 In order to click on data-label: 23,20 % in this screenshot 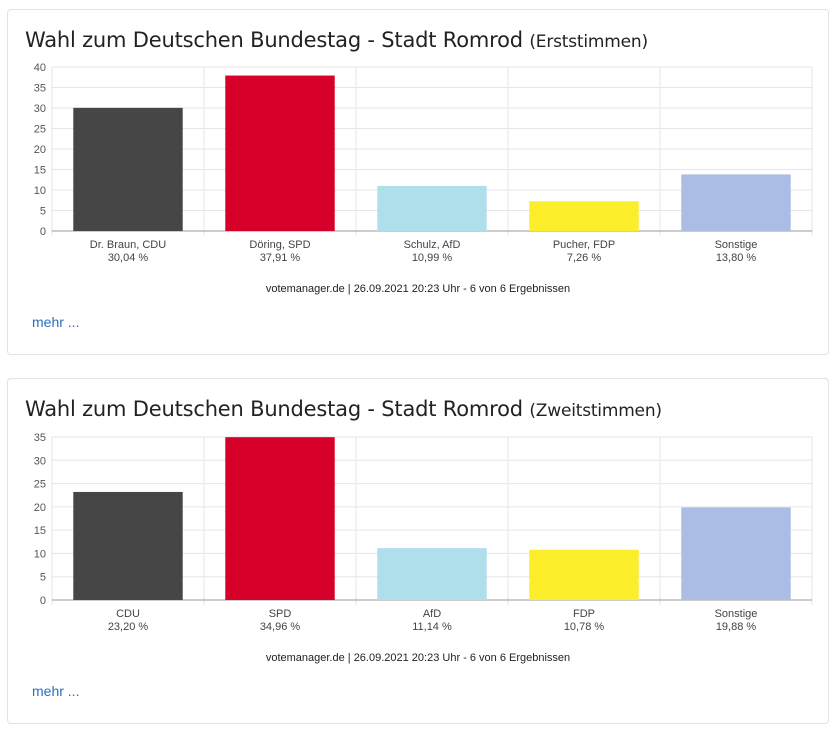, I will do `click(128, 627)`.